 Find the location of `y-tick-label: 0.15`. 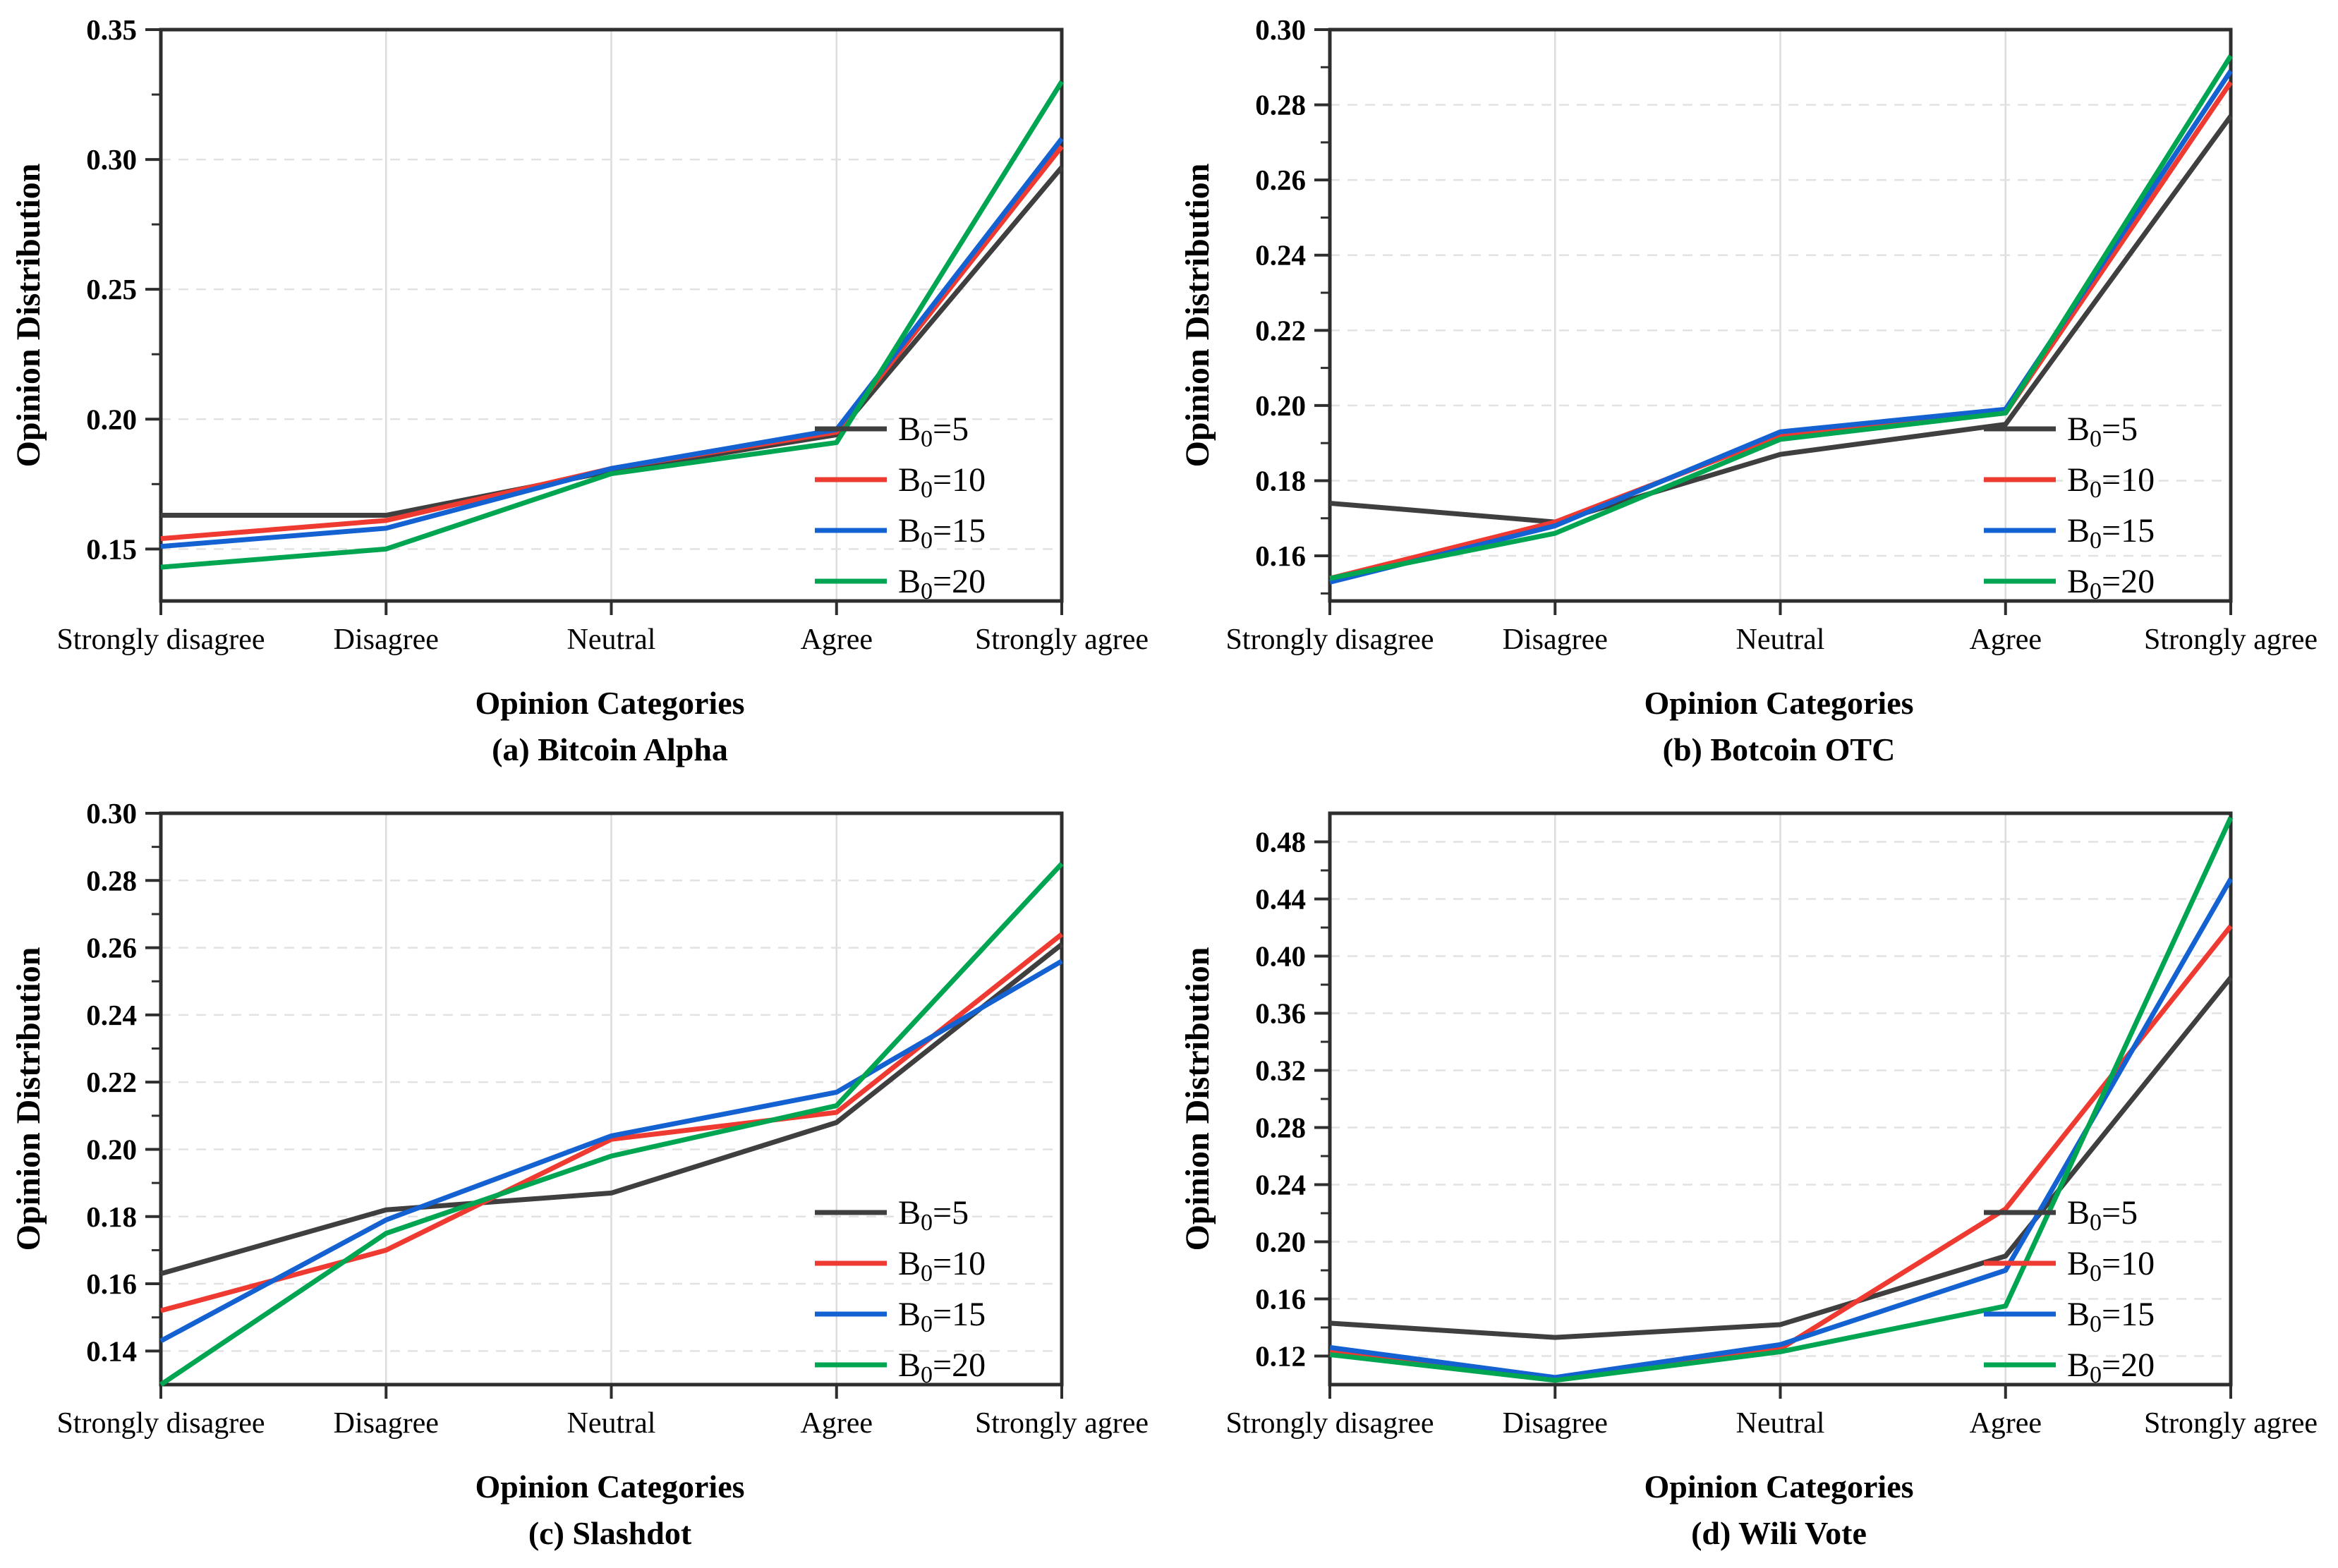

y-tick-label: 0.15 is located at coordinates (111, 549).